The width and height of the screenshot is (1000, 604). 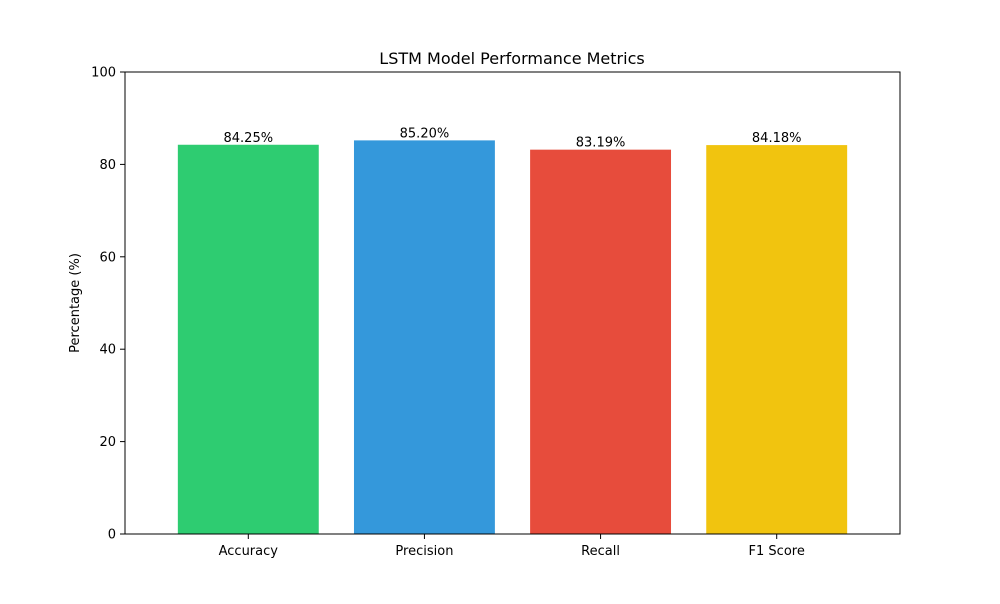 I want to click on bar-f1-score, so click(x=777, y=339).